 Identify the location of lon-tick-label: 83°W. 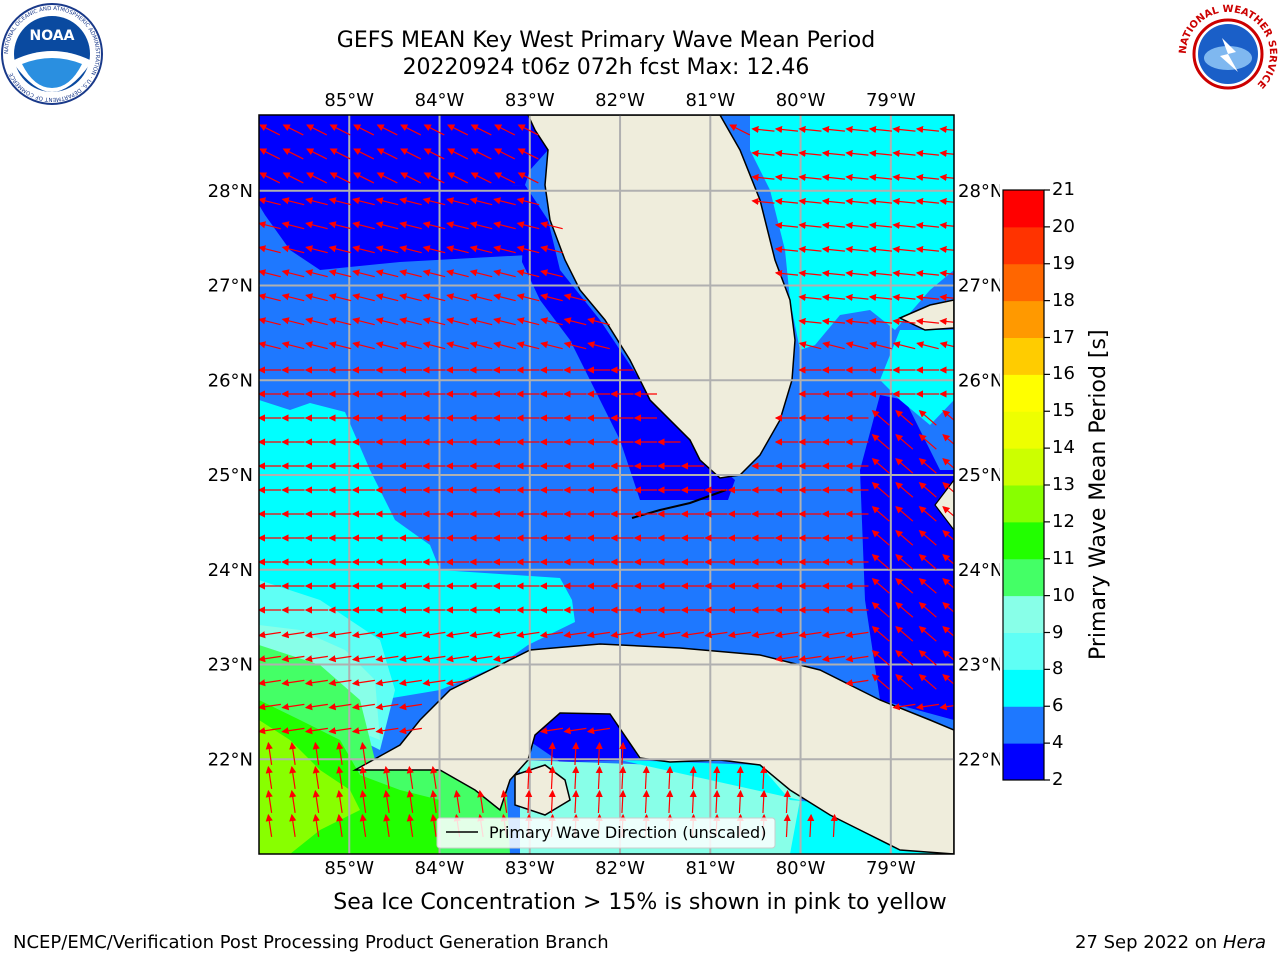
(530, 100).